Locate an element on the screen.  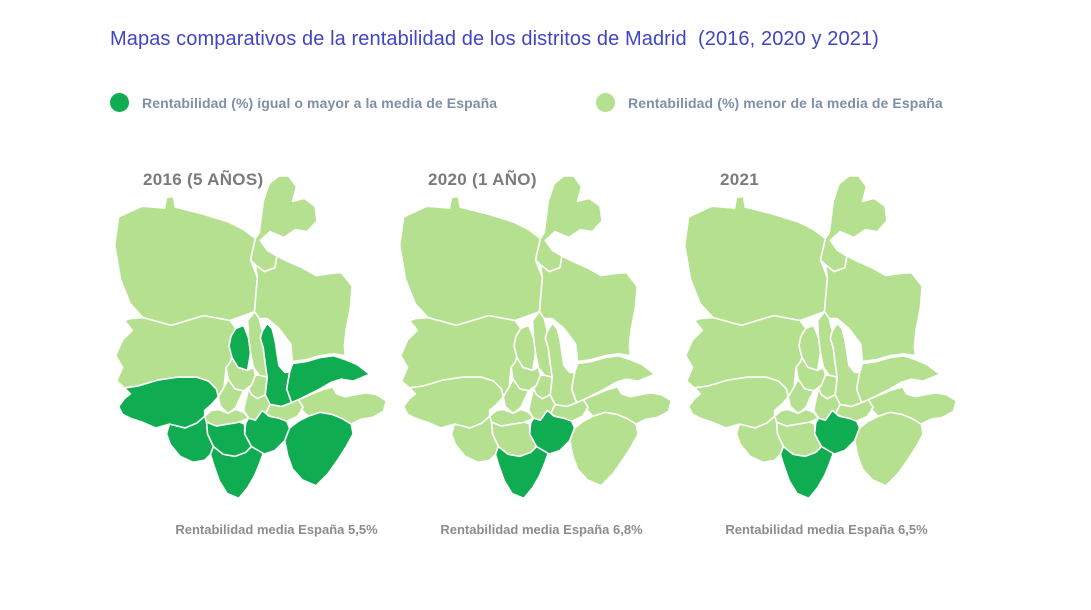
madrid-districts-map-2020 is located at coordinates (535, 337).